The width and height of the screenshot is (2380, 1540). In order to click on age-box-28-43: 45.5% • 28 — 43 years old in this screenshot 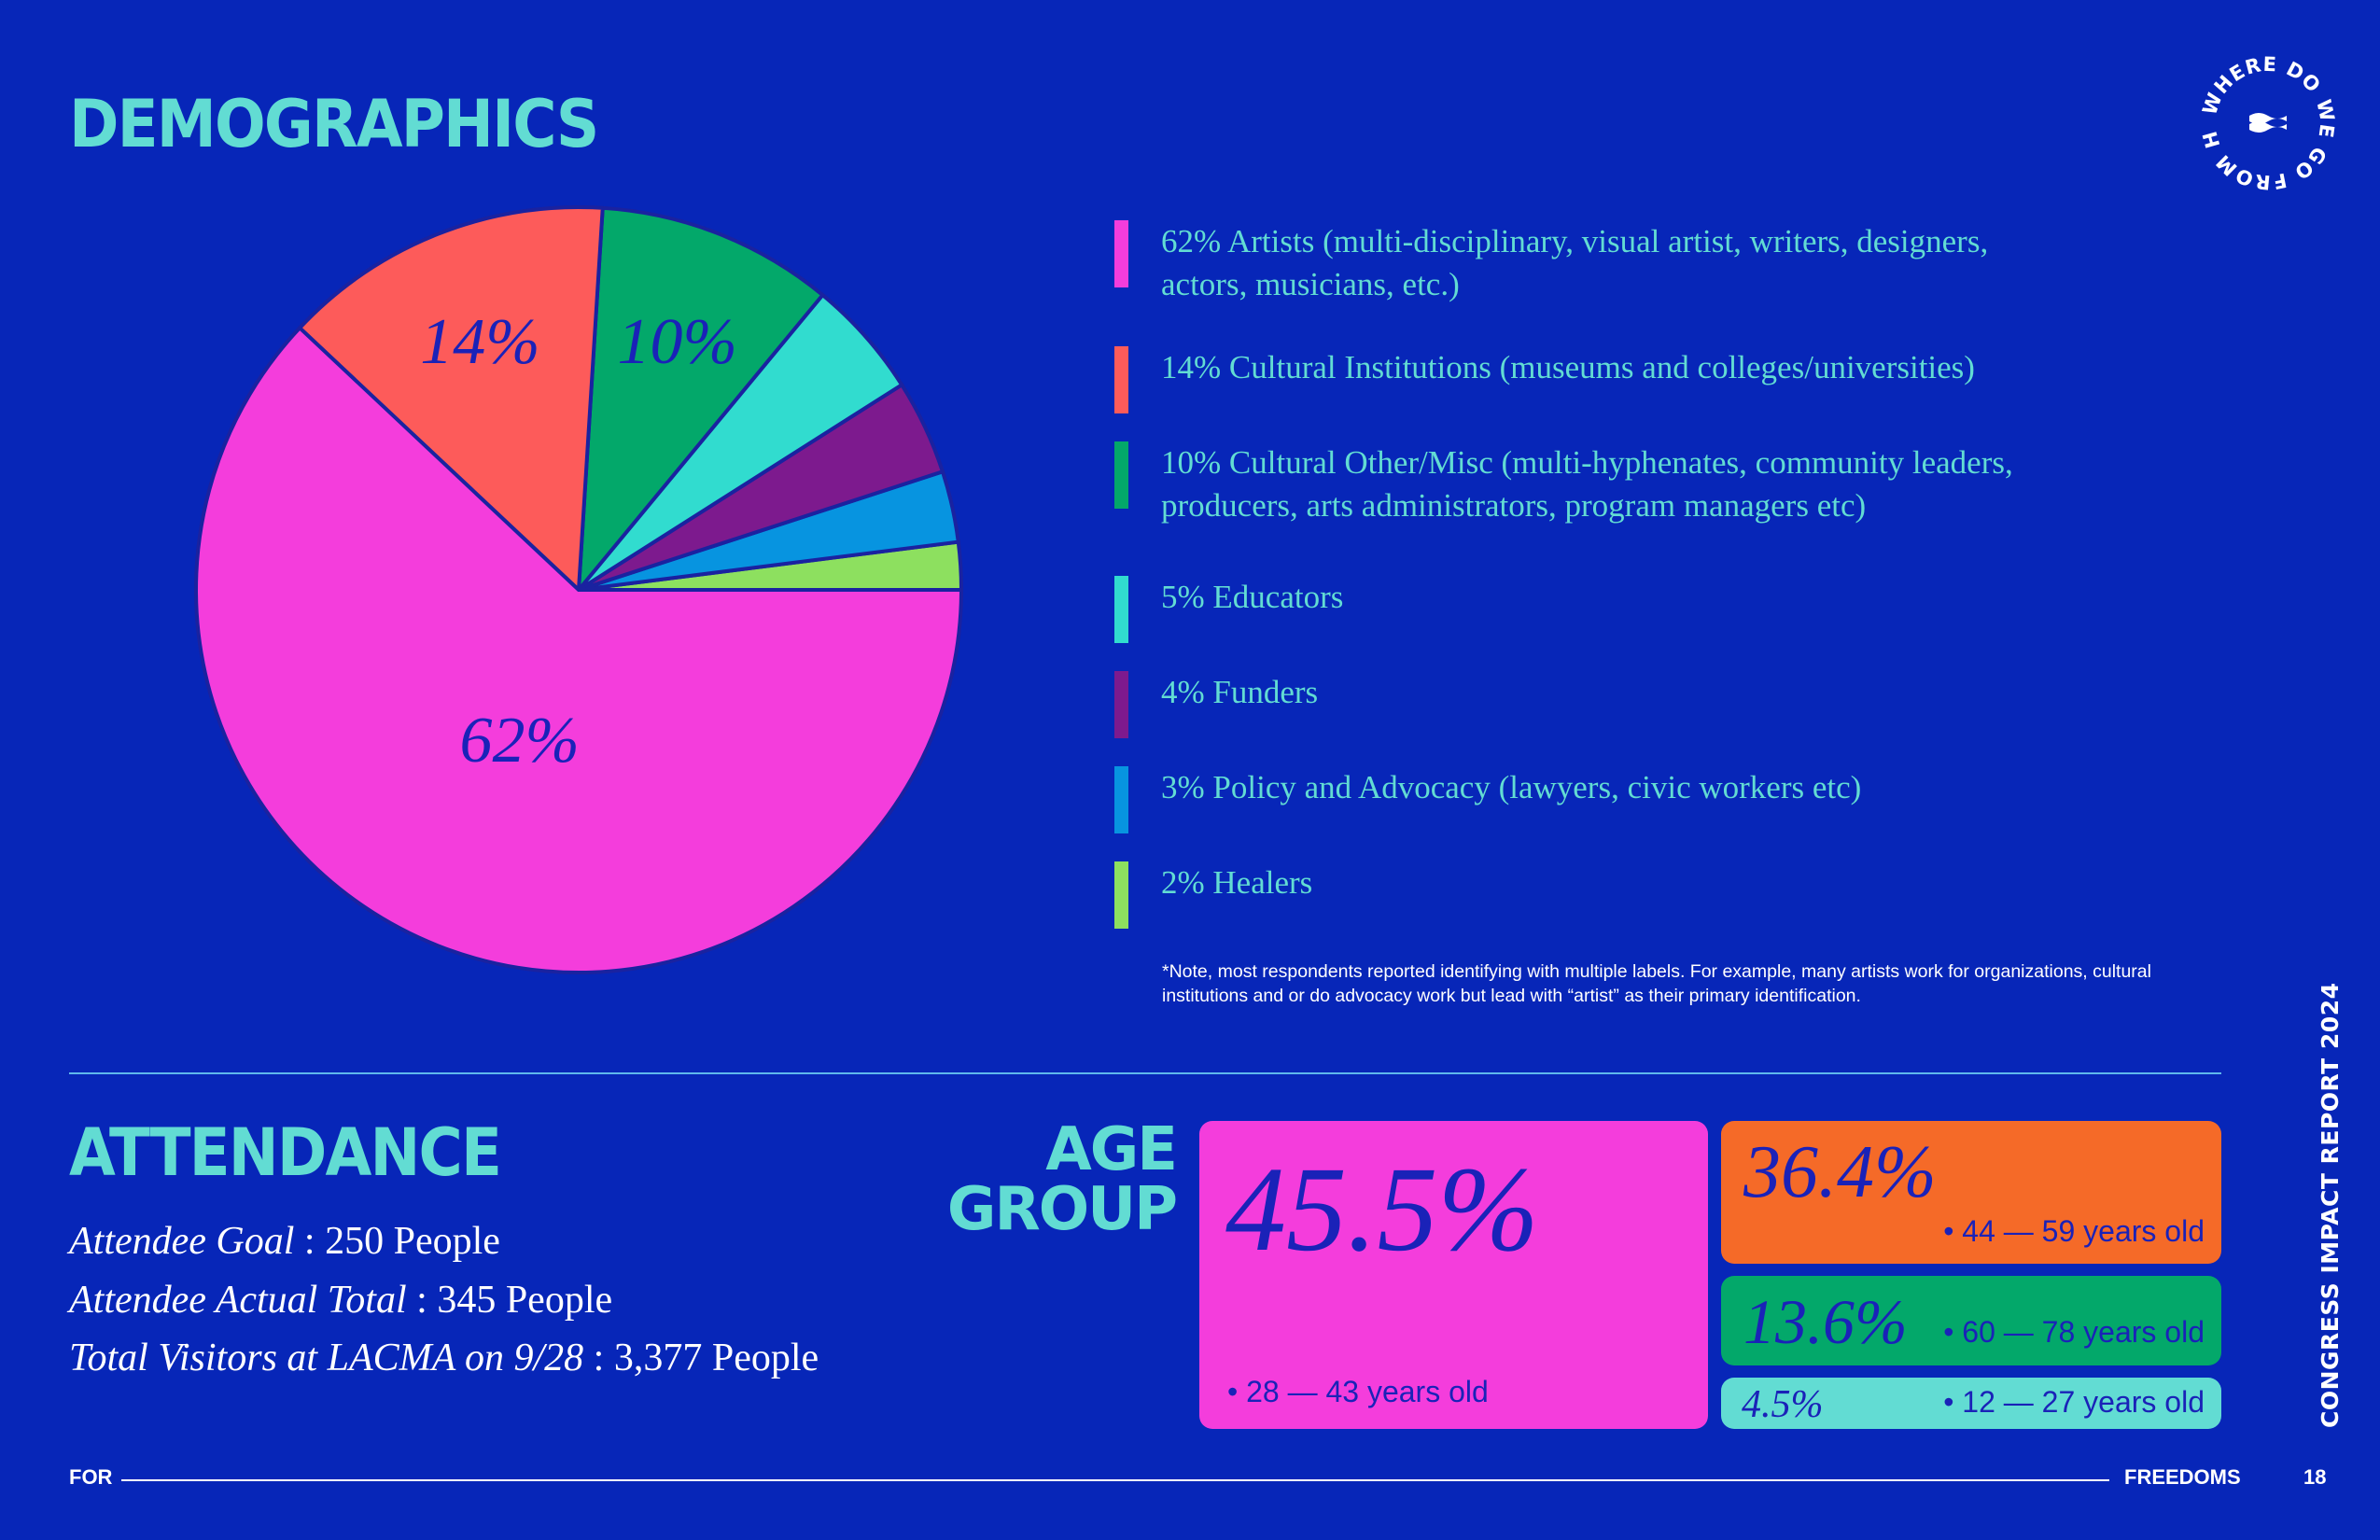, I will do `click(1453, 1275)`.